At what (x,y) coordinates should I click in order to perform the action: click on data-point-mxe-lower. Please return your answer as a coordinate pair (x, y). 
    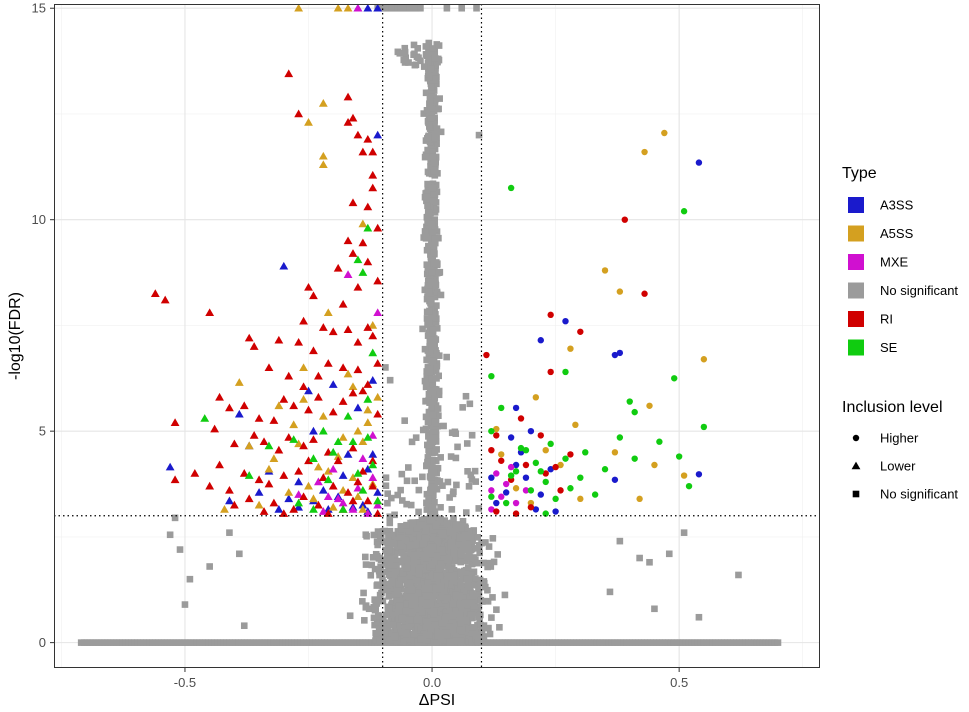
    Looking at the image, I should click on (358, 7).